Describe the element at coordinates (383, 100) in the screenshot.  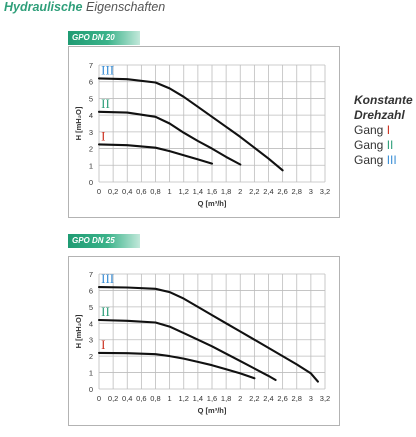
I see `legend-heading-1: Konstante` at that location.